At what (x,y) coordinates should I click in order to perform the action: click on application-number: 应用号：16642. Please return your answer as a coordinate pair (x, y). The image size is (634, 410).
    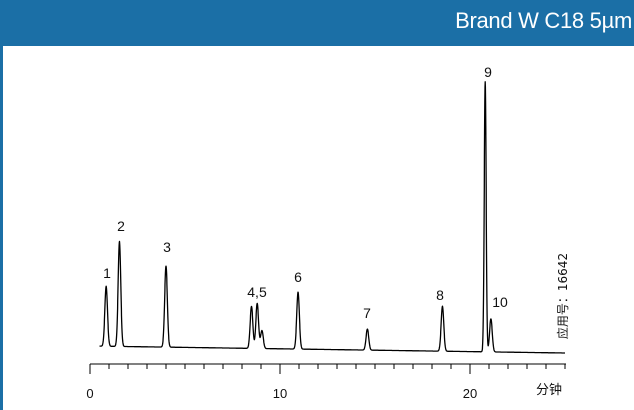
    Looking at the image, I should click on (562, 296).